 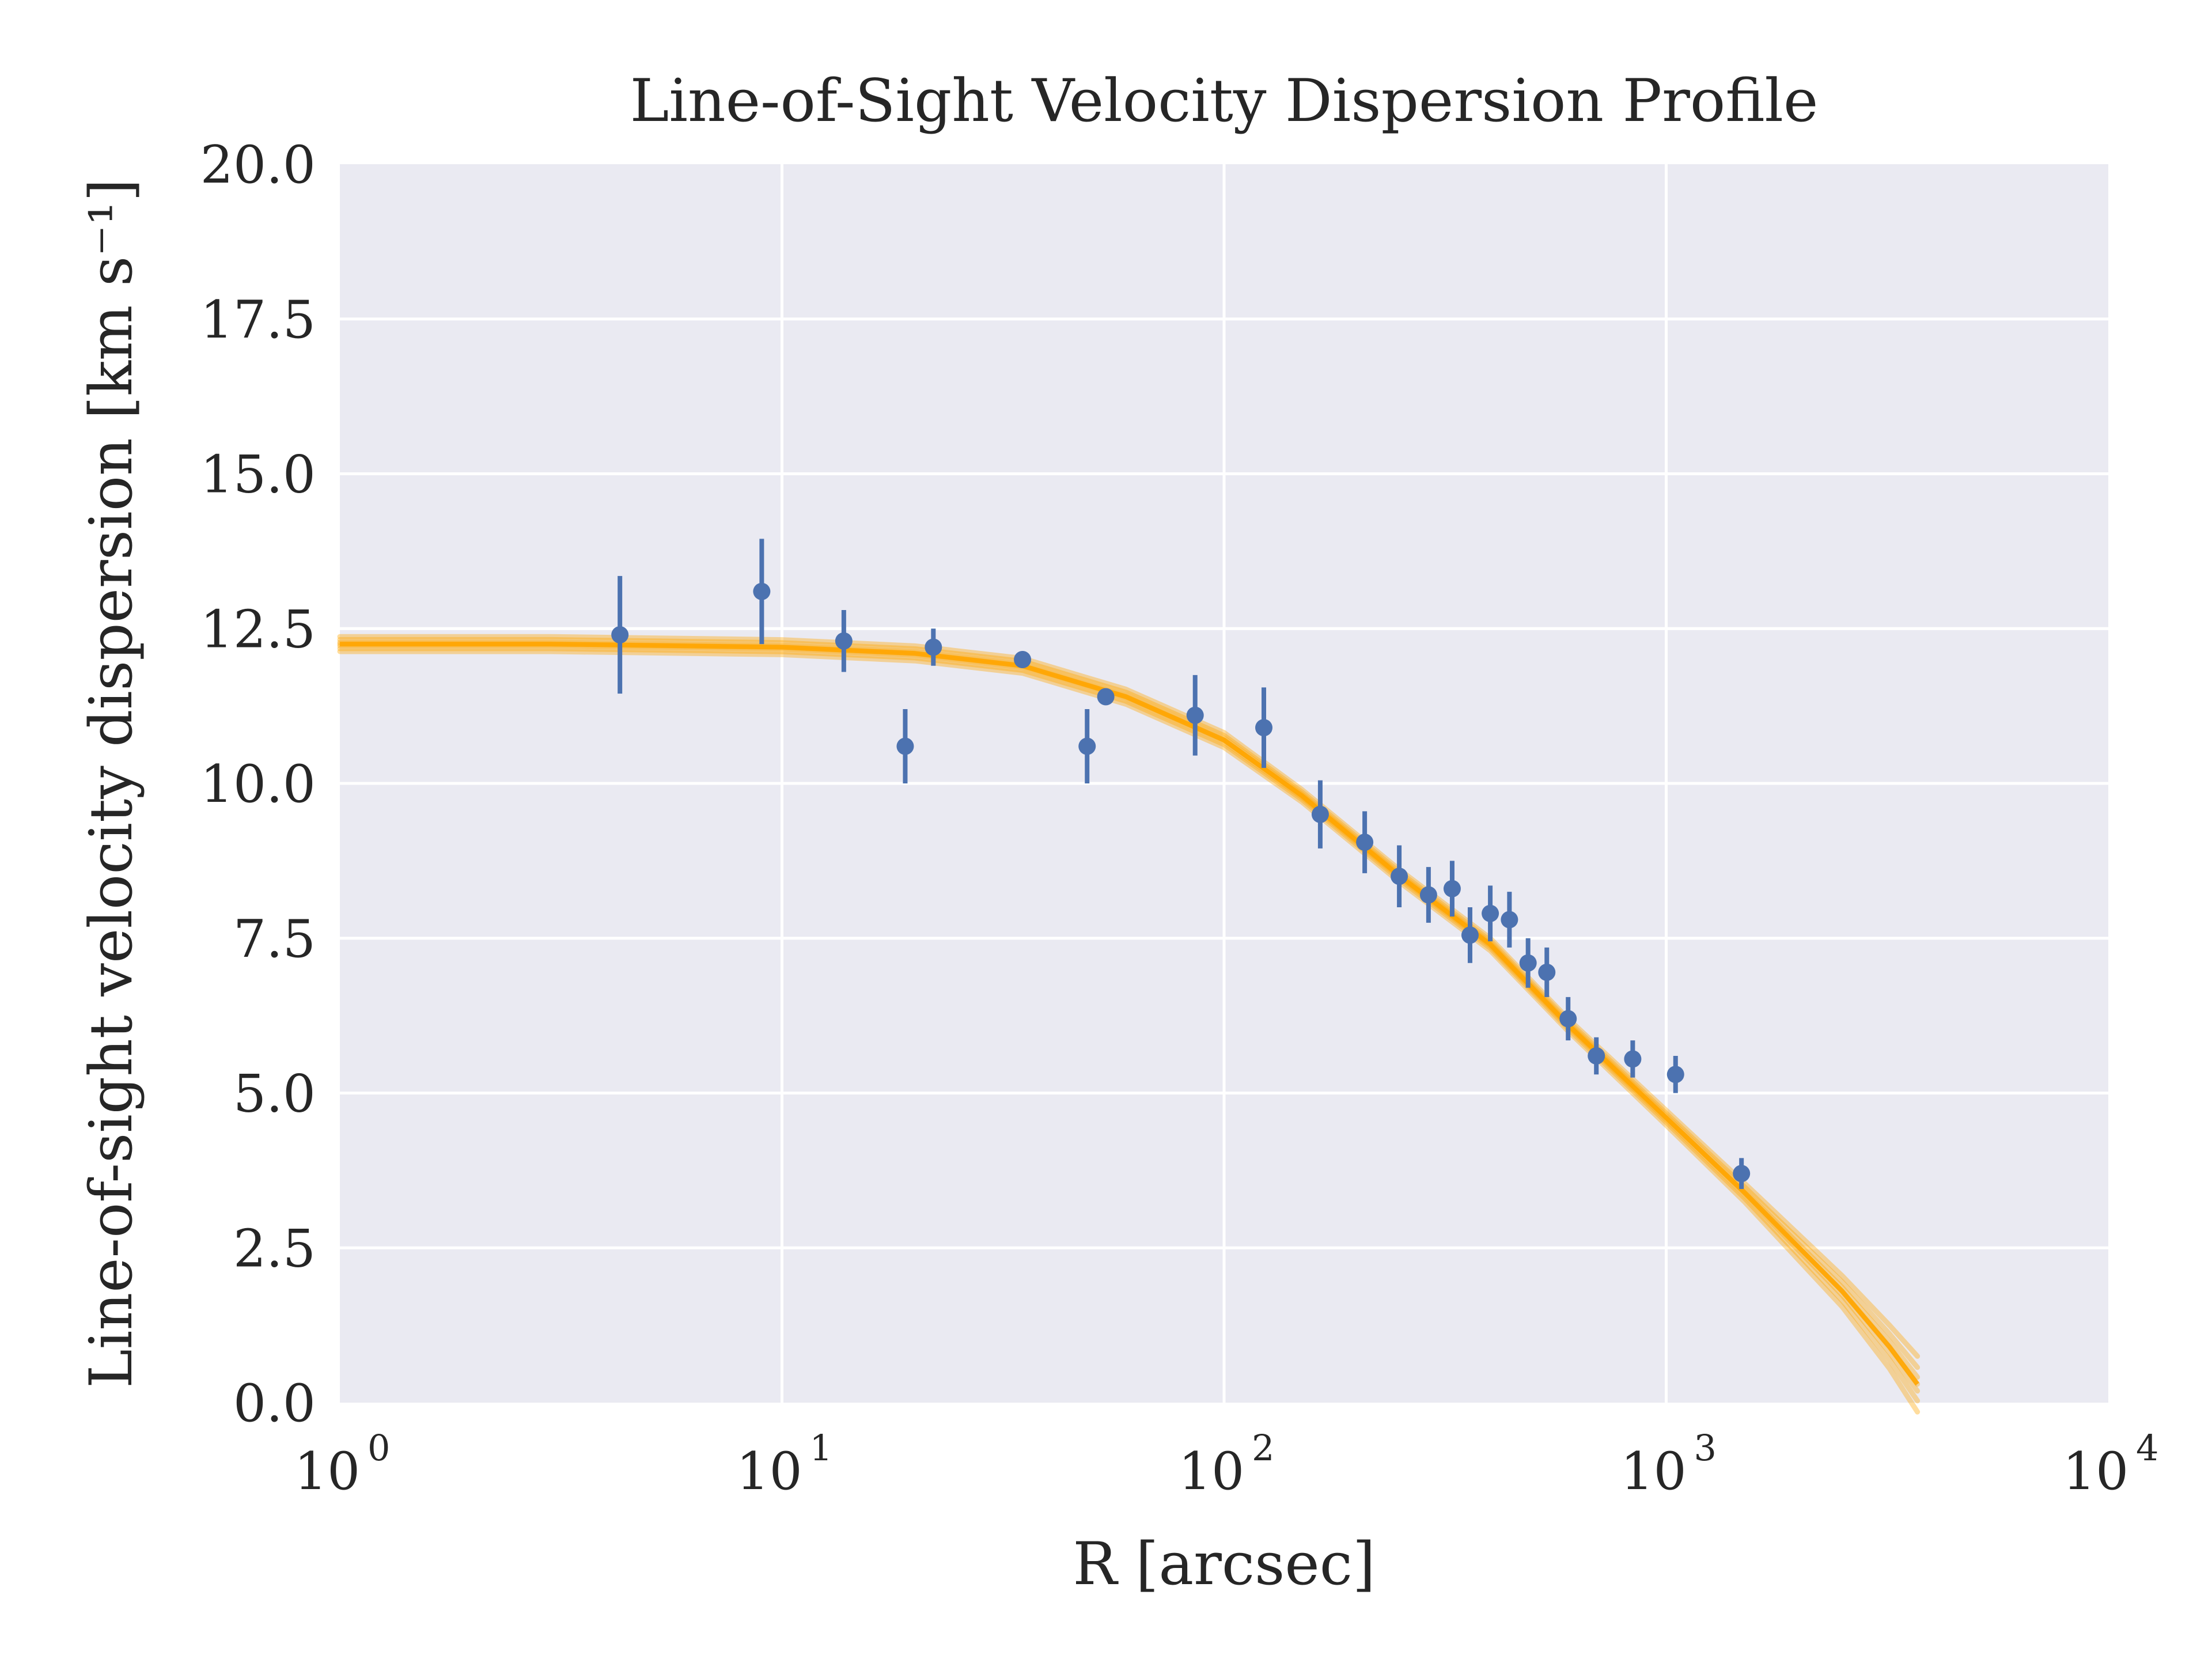 I want to click on y-tick-labels: 0.0 2.5 5.0 7.5 10.0 12.5 15.0 17.5 20.0, so click(x=258, y=784).